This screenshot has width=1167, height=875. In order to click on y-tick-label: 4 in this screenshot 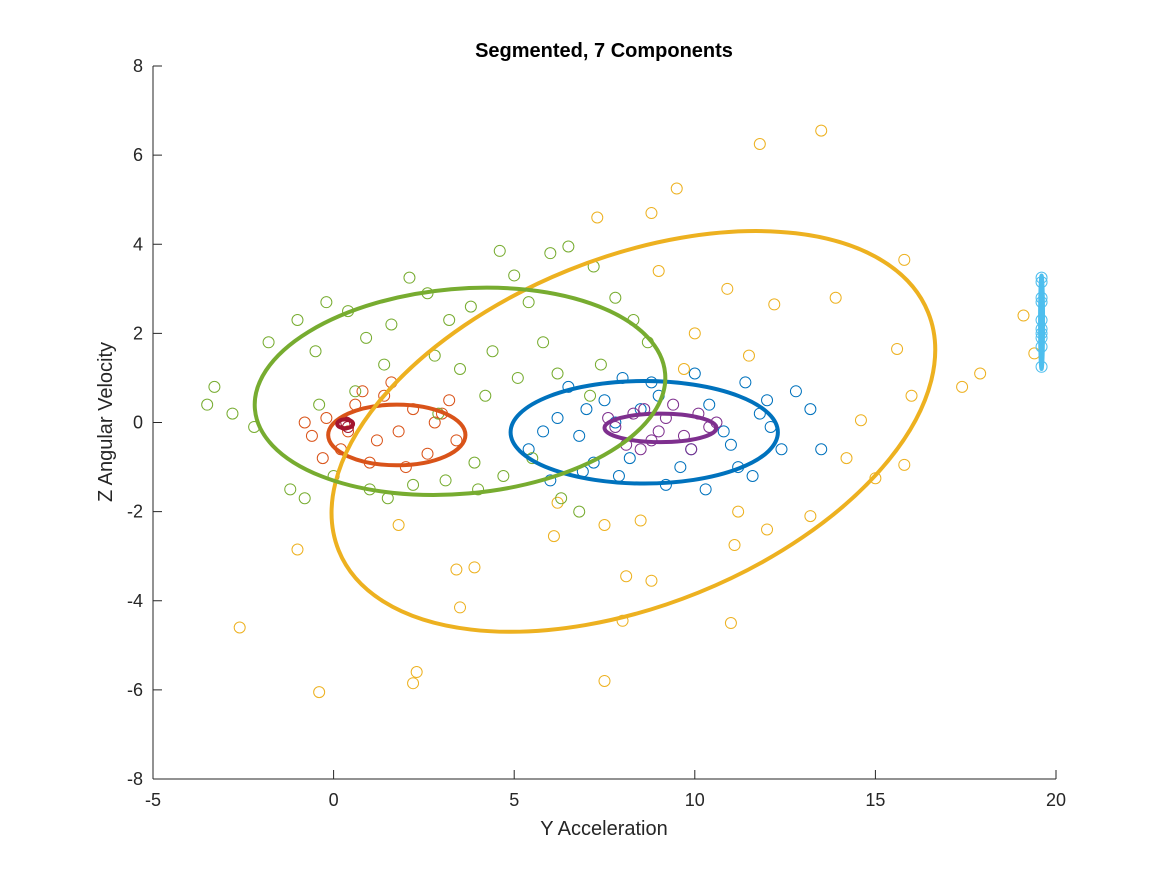, I will do `click(138, 244)`.